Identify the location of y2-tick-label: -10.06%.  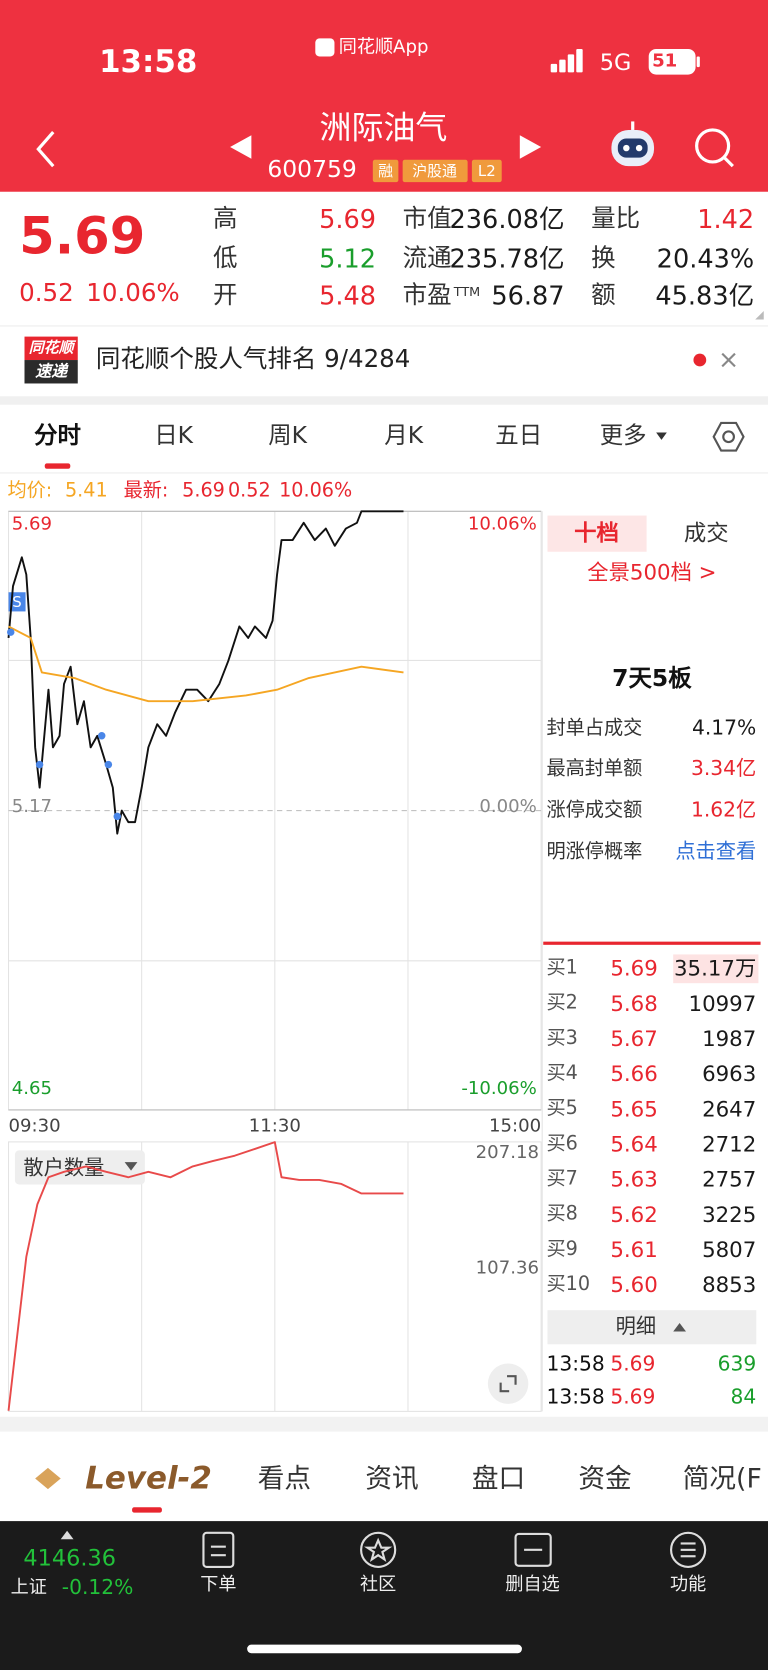
(499, 1088).